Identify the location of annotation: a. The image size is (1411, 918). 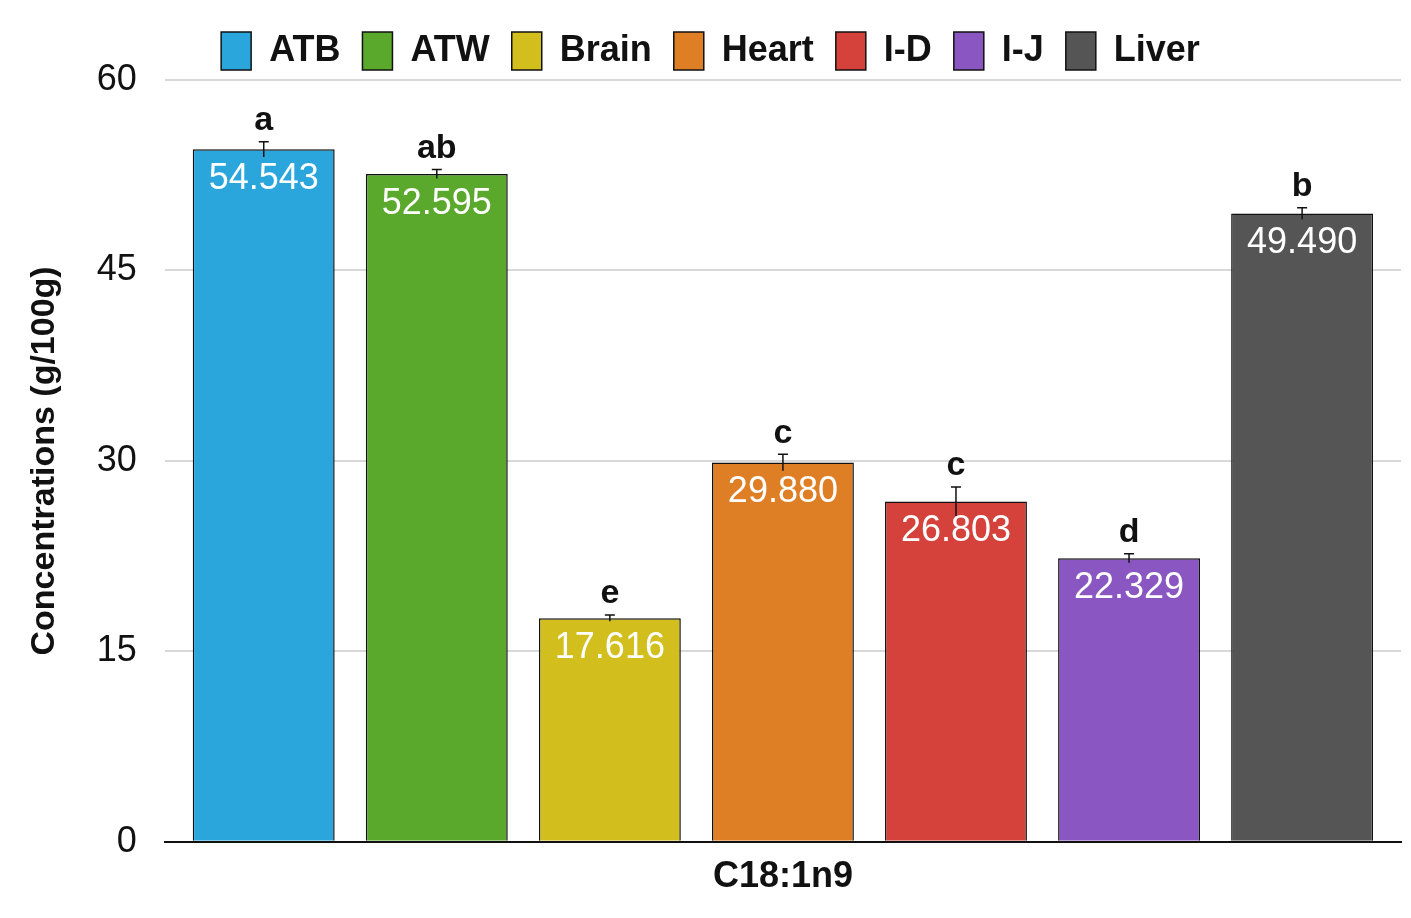
(264, 118).